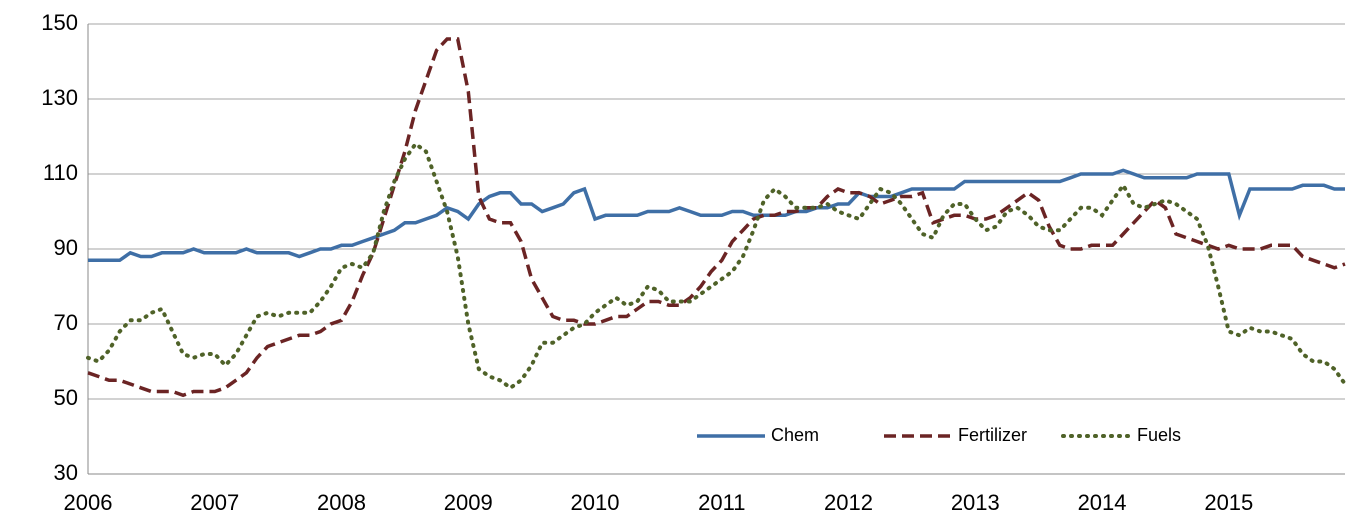 This screenshot has height=528, width=1349. I want to click on legend-label: Fuels, so click(1159, 435).